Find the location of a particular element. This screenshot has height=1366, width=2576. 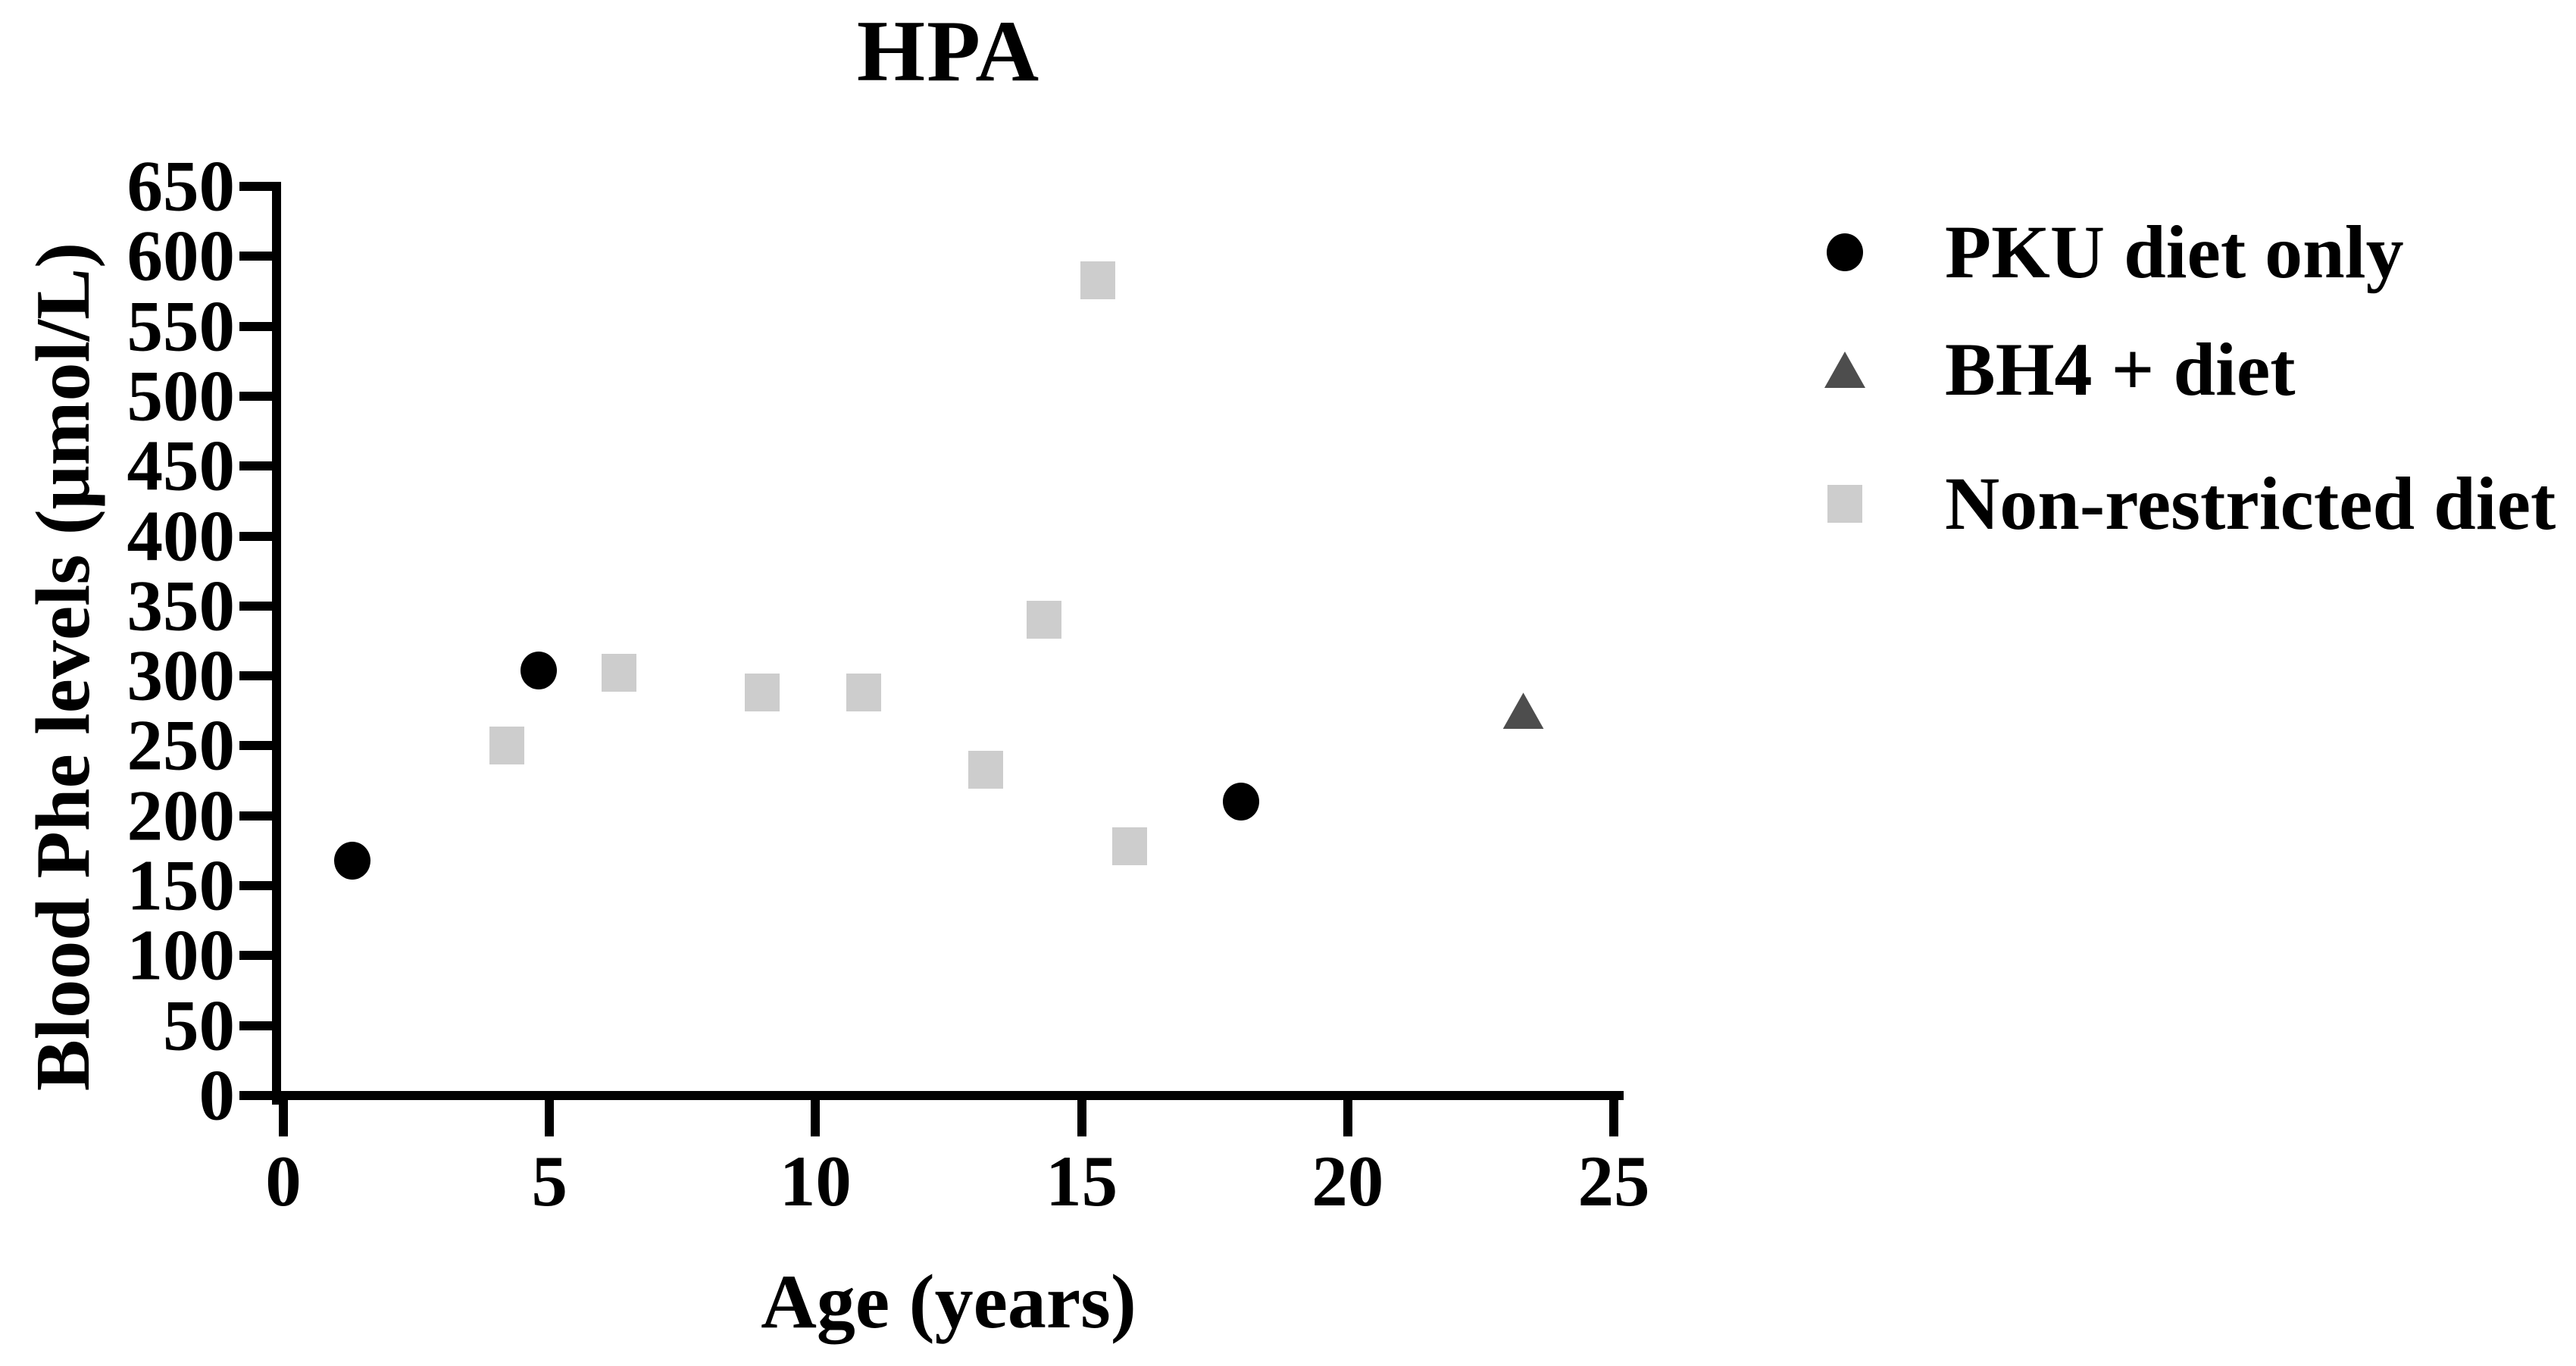

x-tick-label: 0 is located at coordinates (283, 1181).